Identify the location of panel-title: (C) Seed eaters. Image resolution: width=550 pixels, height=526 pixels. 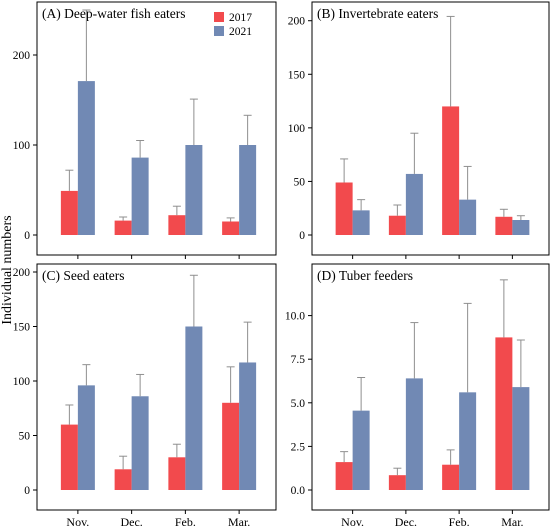
(83, 275).